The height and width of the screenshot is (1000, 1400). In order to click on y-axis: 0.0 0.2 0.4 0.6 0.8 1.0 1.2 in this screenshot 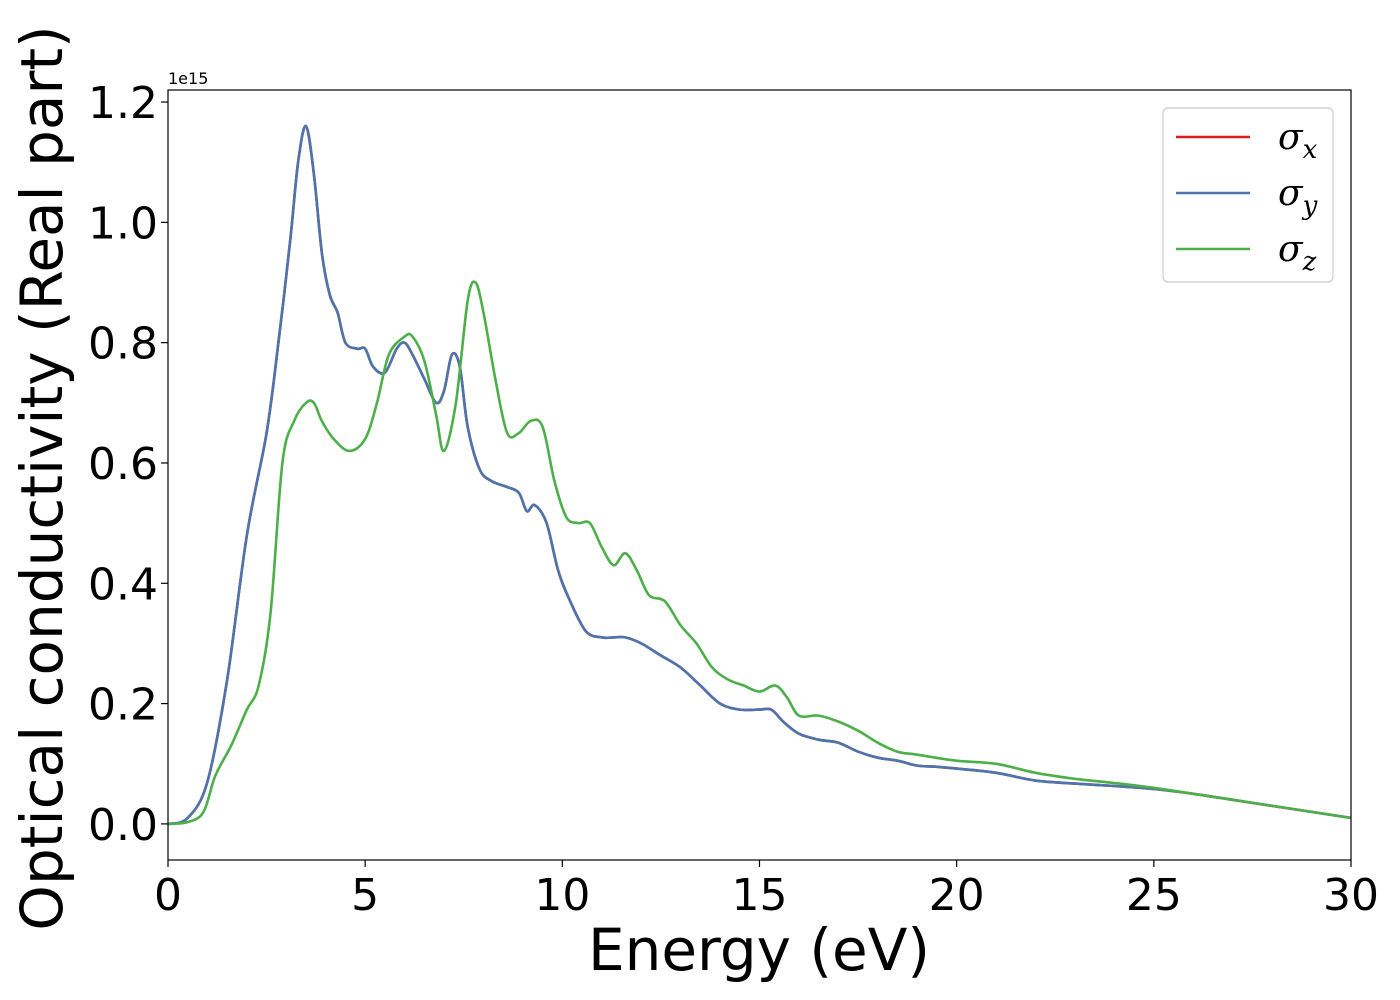, I will do `click(128, 464)`.